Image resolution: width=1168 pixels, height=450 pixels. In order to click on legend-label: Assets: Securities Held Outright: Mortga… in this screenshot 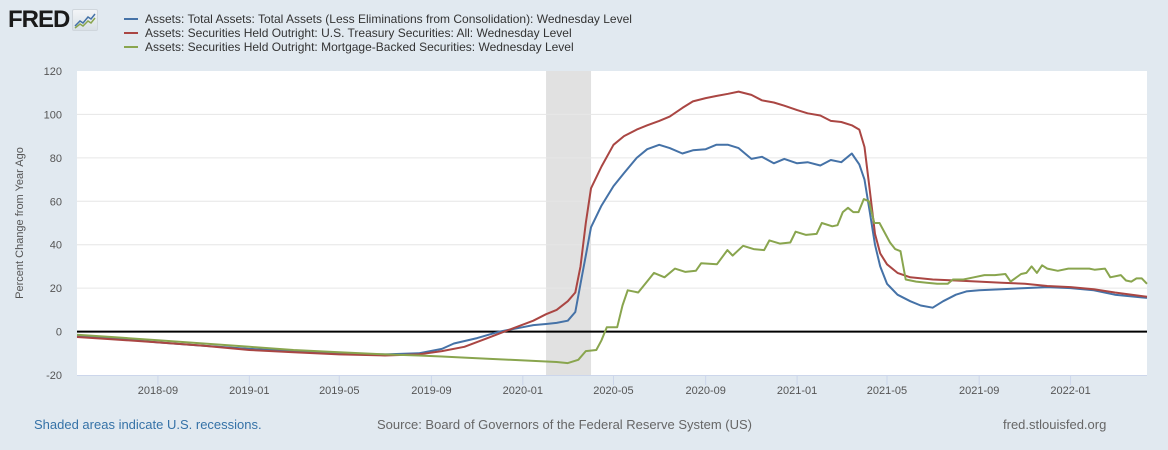, I will do `click(359, 47)`.